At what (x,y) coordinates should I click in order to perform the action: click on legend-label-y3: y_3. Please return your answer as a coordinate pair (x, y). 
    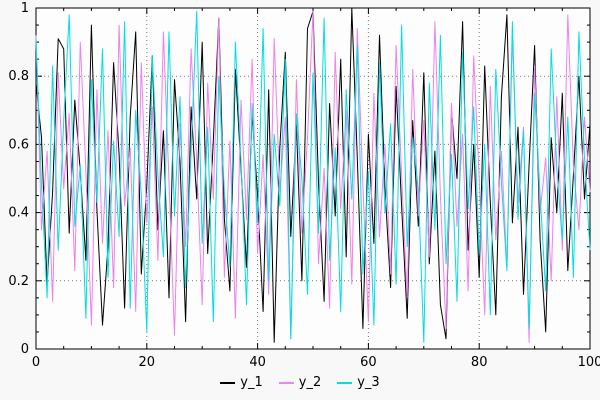
    Looking at the image, I should click on (368, 382).